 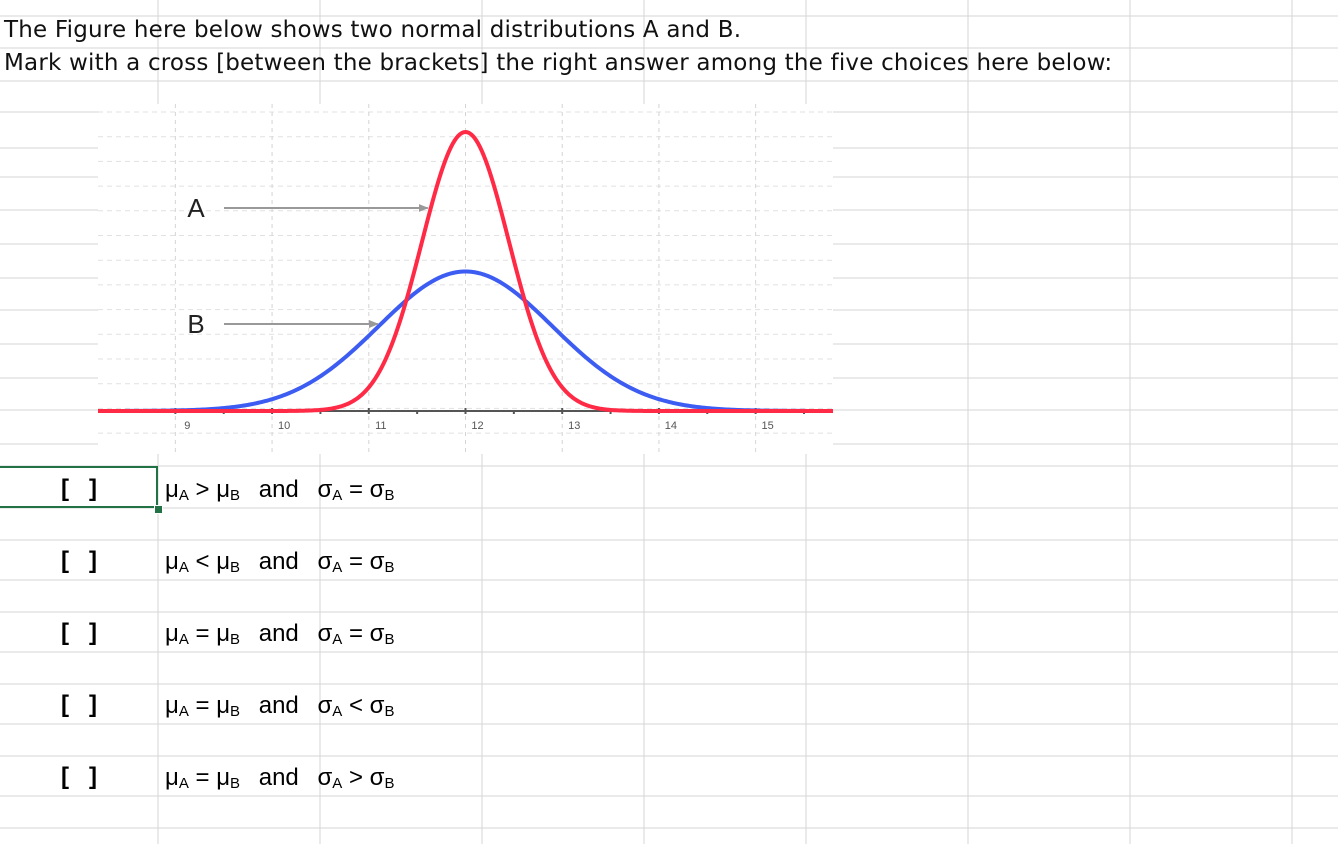 What do you see at coordinates (380, 426) in the screenshot?
I see `x-tick-label: 11` at bounding box center [380, 426].